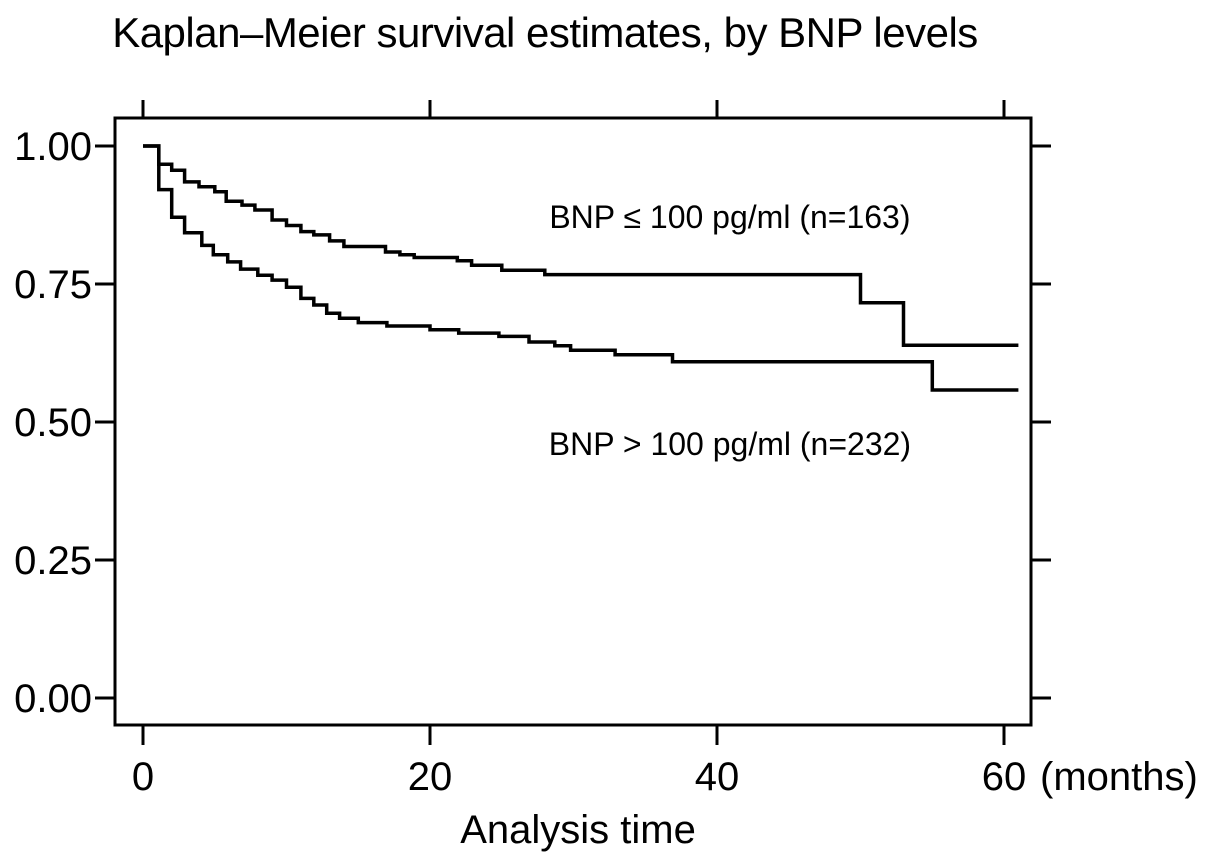  What do you see at coordinates (53, 561) in the screenshot?
I see `y-tick-label: 0.25` at bounding box center [53, 561].